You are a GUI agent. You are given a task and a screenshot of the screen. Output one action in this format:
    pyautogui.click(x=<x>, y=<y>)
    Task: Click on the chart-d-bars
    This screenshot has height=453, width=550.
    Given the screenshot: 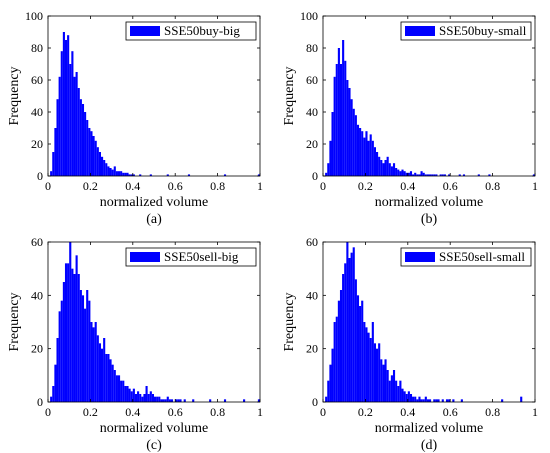 What is the action you would take?
    pyautogui.click(x=424, y=322)
    